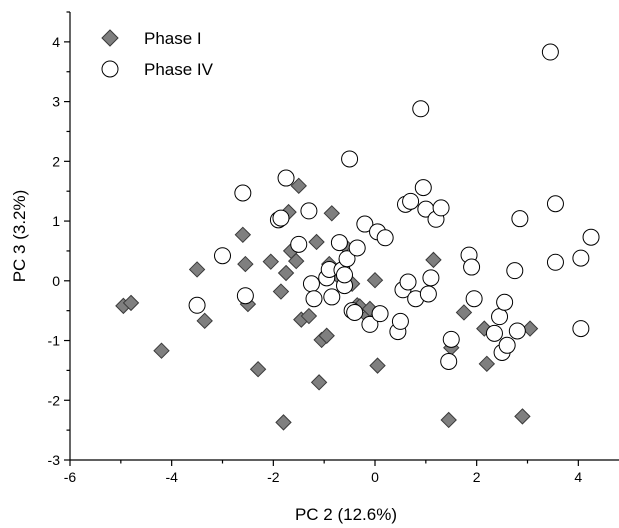 This screenshot has width=619, height=528. I want to click on y-tick-label: 2, so click(56, 161).